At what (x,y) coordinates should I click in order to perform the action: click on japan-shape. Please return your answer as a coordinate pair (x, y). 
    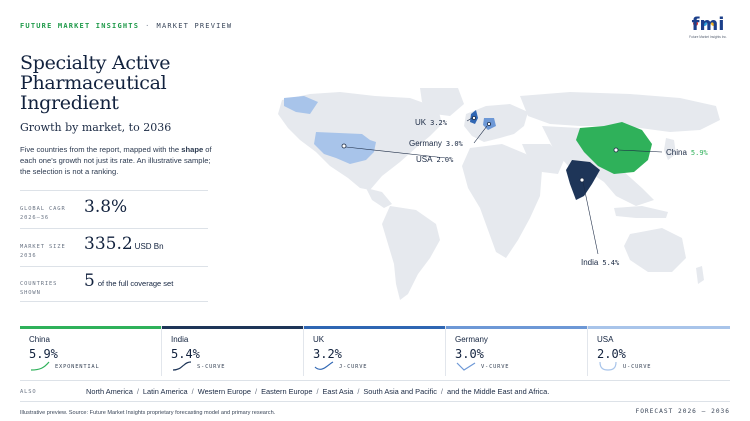
    Looking at the image, I should click on (670, 149).